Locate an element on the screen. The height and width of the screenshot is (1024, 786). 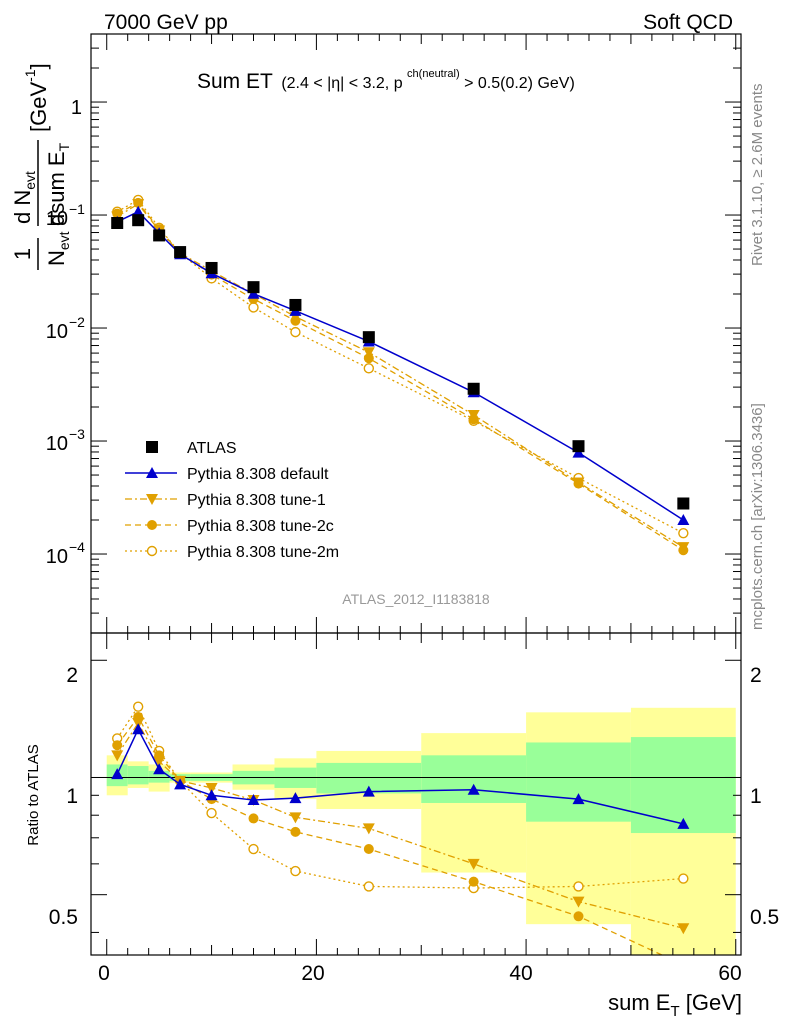
point-default is located at coordinates (253, 293).